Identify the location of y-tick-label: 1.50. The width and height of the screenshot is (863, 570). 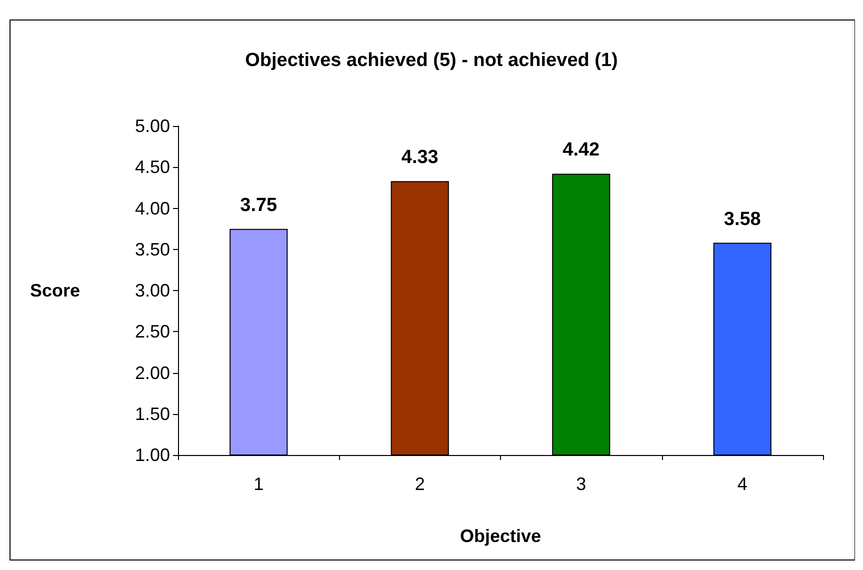
(152, 414).